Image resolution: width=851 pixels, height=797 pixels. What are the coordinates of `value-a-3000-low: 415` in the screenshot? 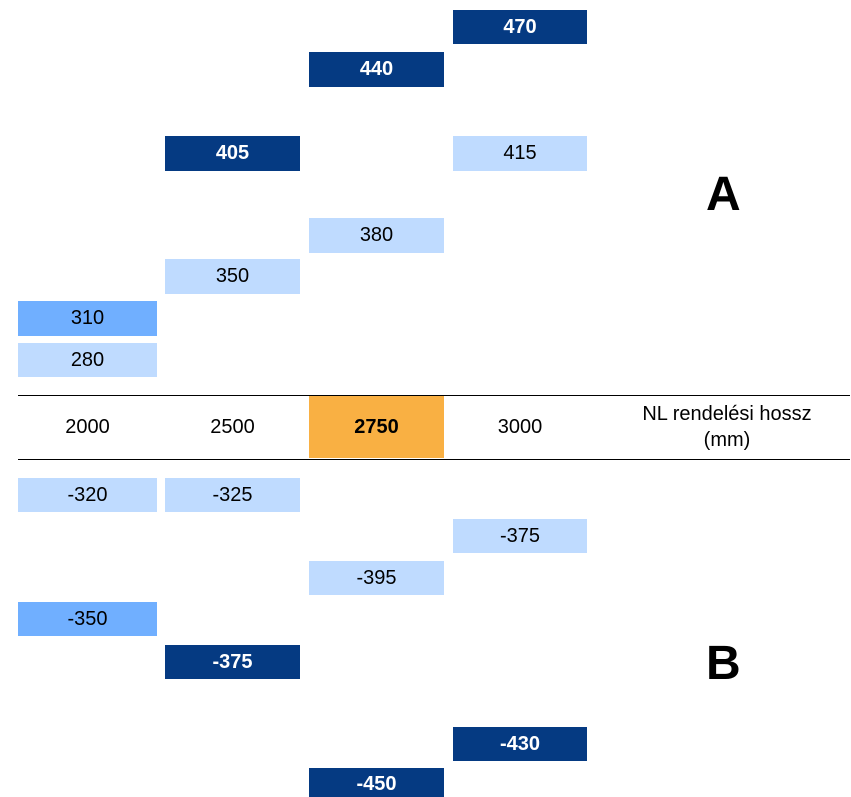 It's located at (520, 153).